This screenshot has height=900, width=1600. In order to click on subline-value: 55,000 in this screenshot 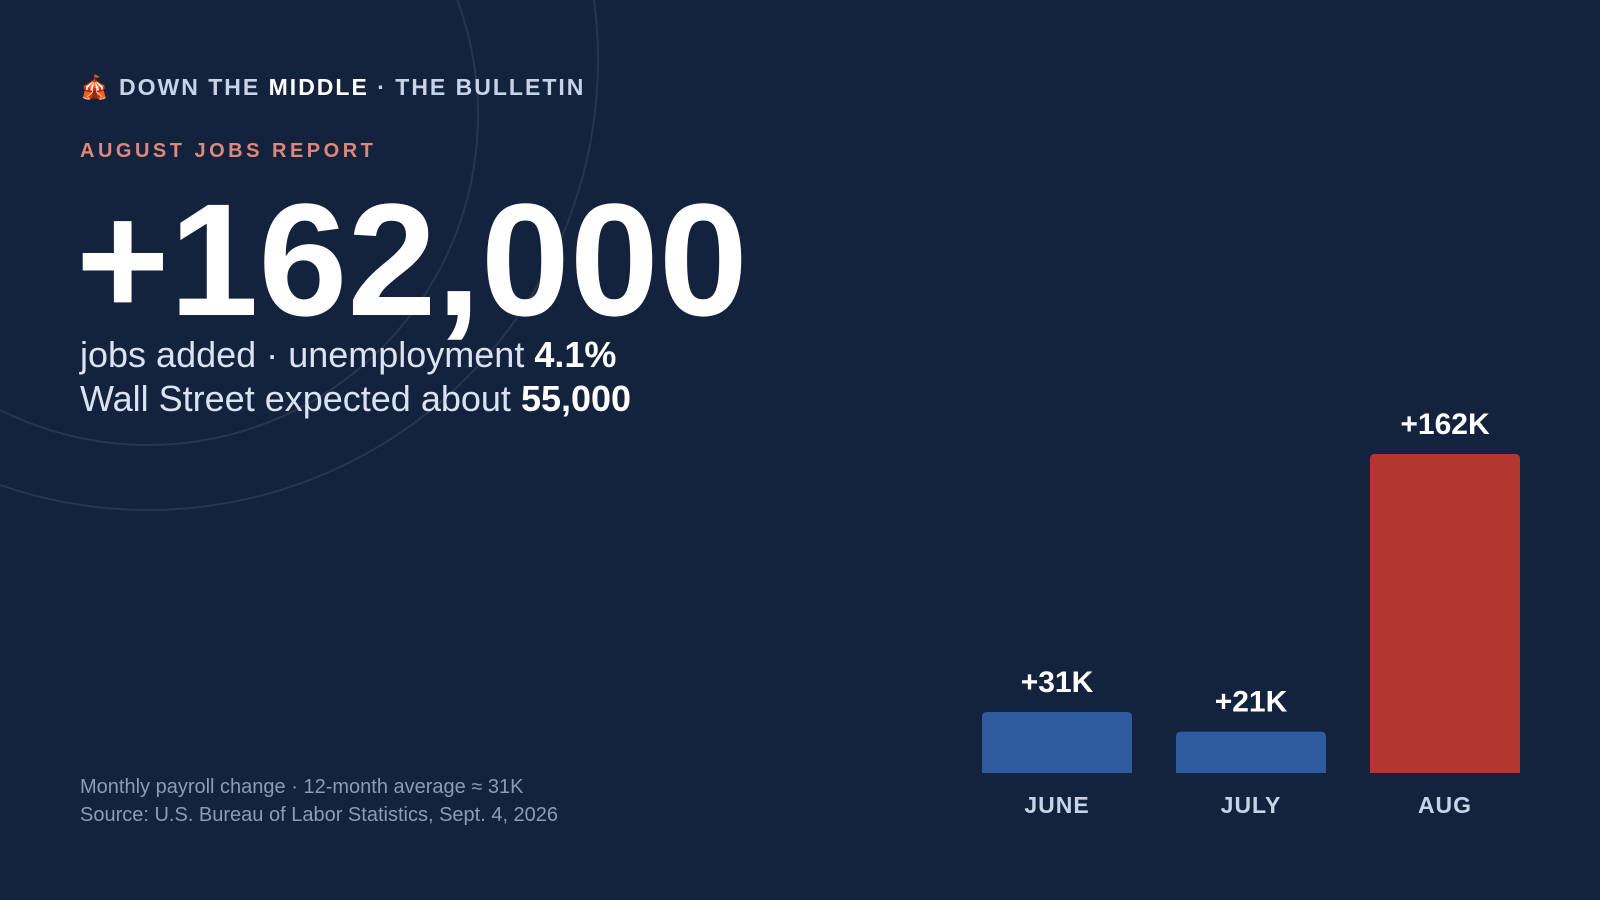, I will do `click(576, 398)`.